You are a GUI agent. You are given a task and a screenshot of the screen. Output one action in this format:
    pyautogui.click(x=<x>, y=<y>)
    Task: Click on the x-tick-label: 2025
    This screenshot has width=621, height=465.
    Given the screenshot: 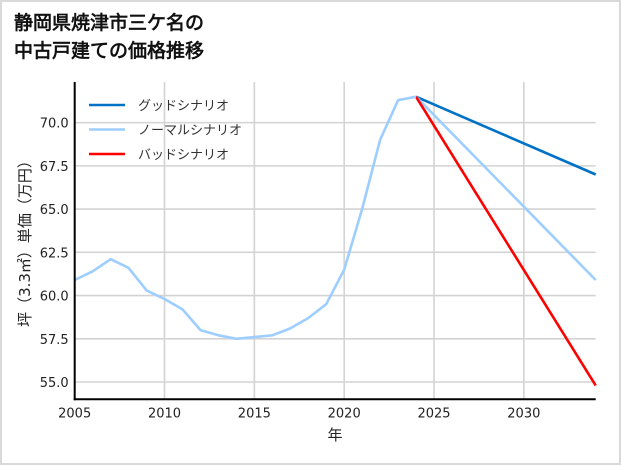 What is the action you would take?
    pyautogui.click(x=433, y=413)
    